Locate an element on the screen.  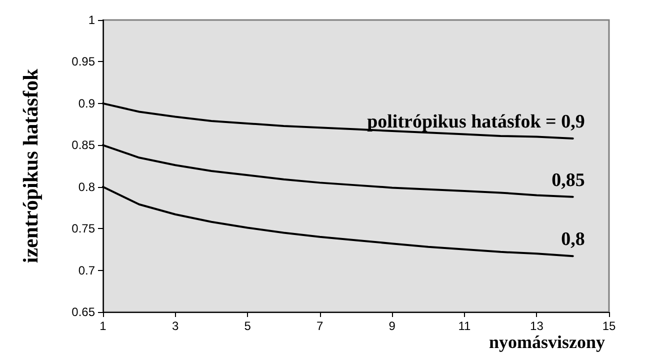
y-tick-label: 0.8 is located at coordinates (87, 187).